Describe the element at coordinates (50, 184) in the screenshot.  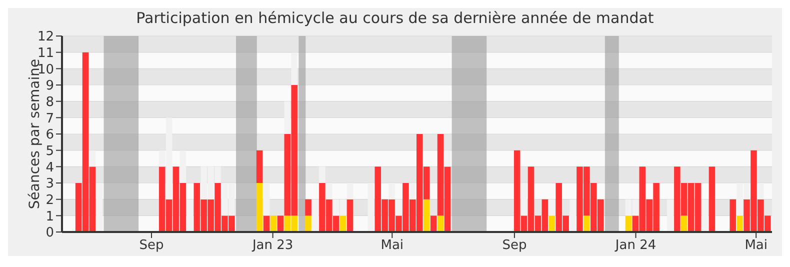
I see `y-tick-label: 3` at that location.